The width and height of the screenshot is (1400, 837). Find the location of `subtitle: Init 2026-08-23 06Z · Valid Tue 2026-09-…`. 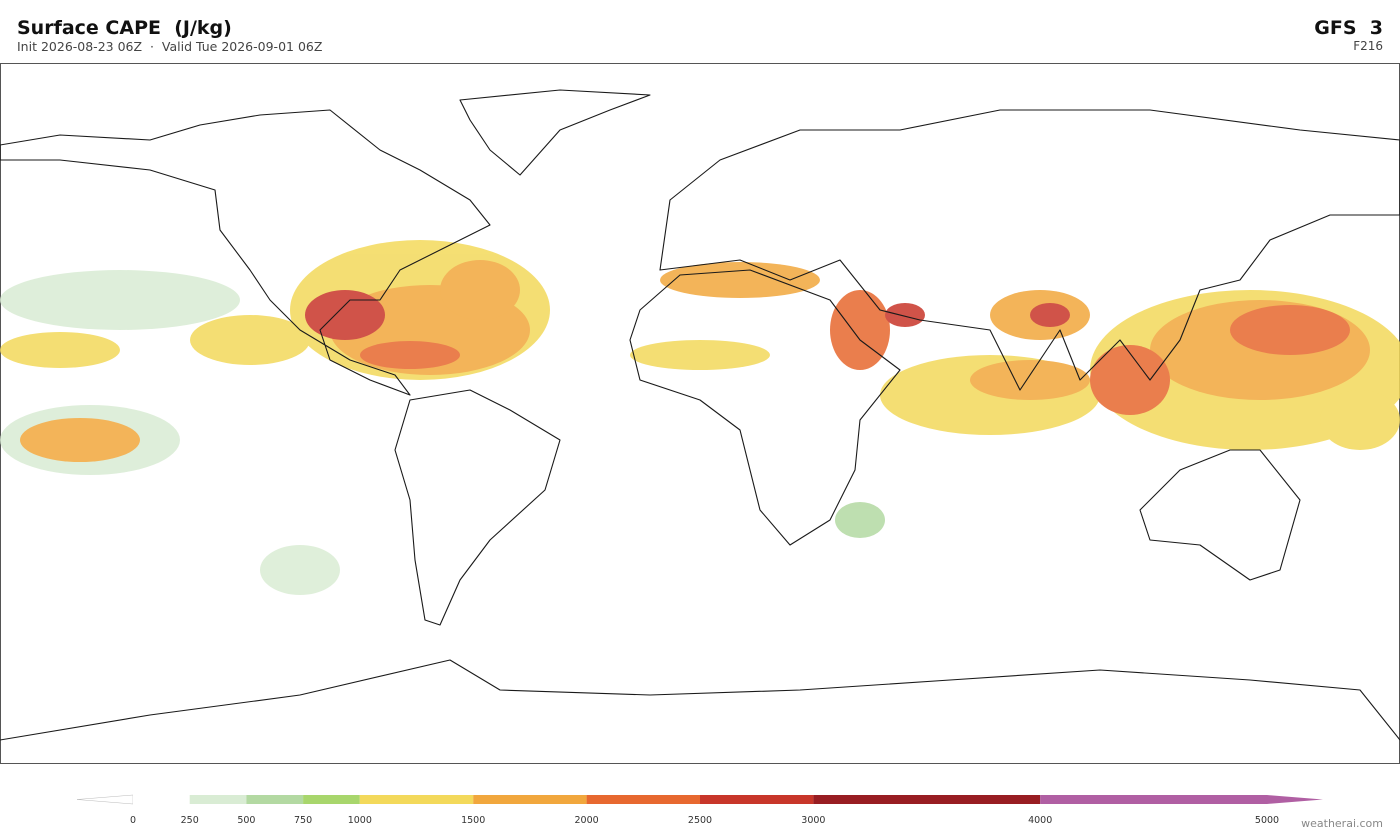

subtitle: Init 2026-08-23 06Z · Valid Tue 2026-09-… is located at coordinates (169, 46).